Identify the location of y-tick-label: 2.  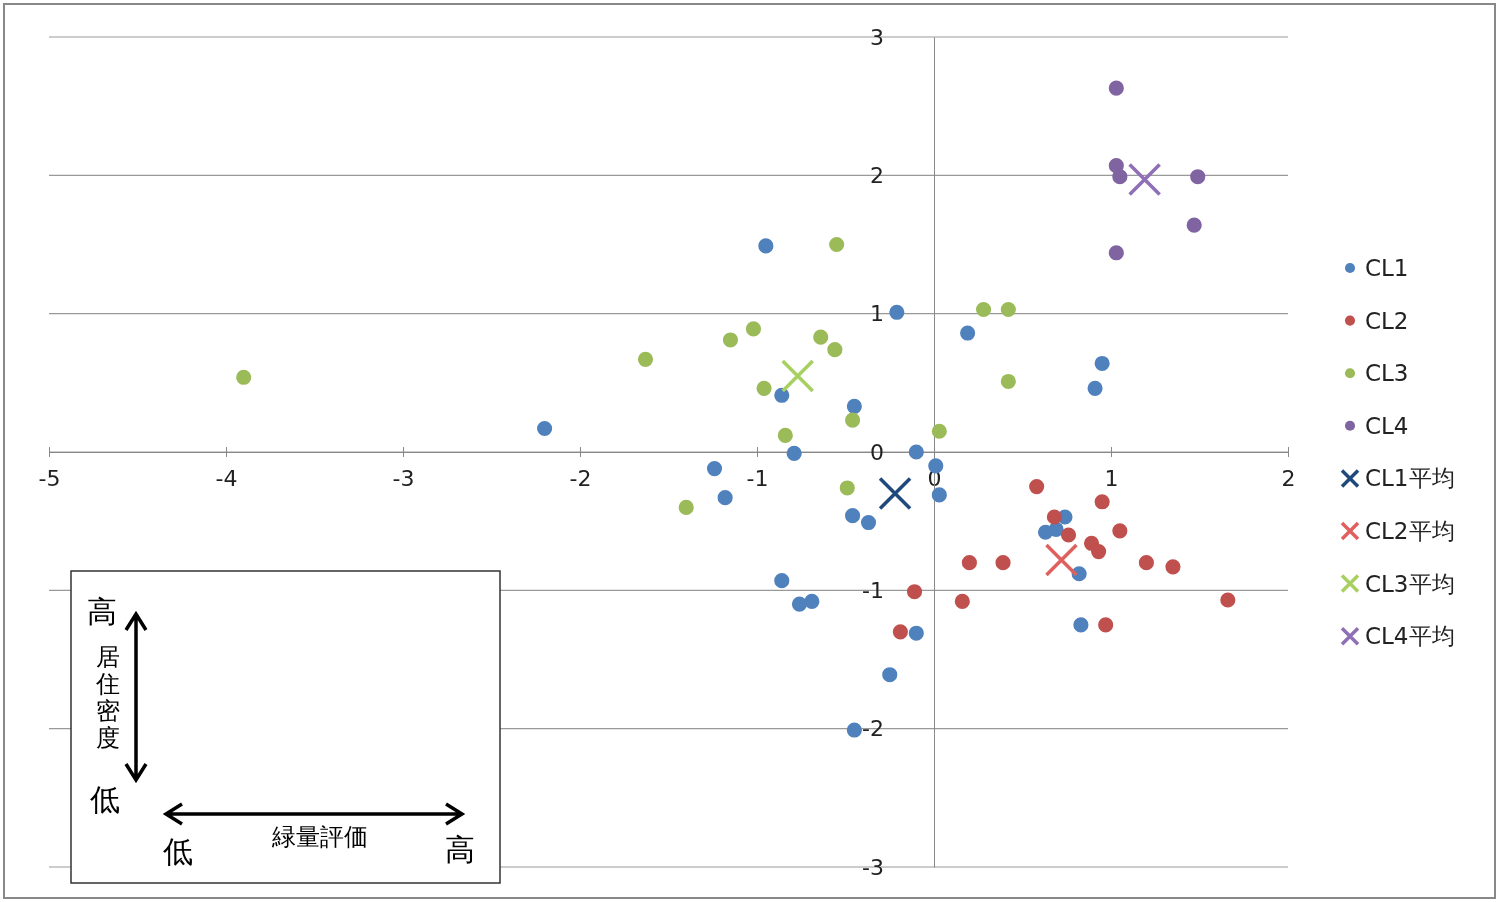
(877, 175).